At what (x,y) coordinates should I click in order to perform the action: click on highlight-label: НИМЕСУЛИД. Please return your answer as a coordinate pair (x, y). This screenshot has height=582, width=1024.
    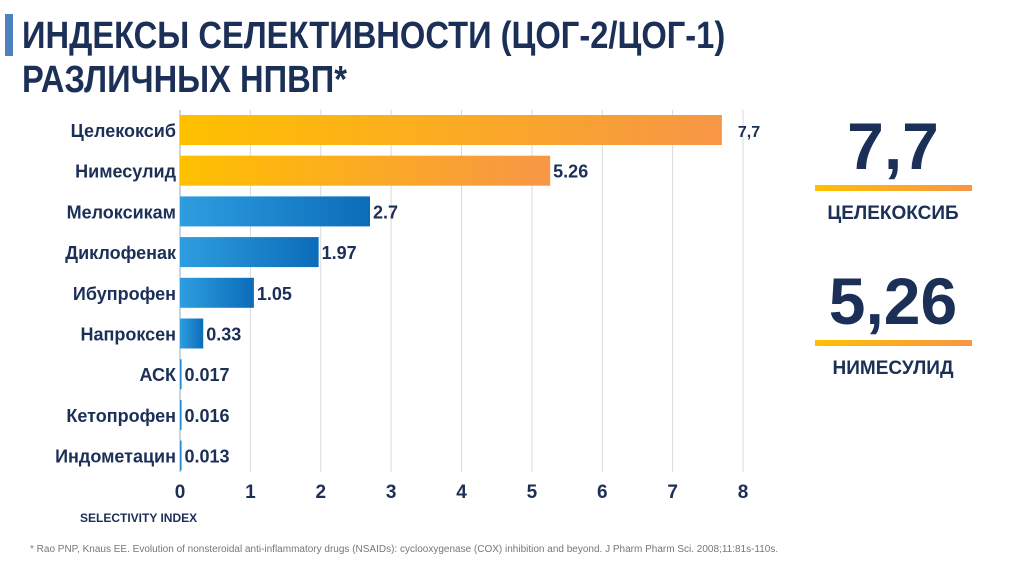
    Looking at the image, I should click on (893, 368).